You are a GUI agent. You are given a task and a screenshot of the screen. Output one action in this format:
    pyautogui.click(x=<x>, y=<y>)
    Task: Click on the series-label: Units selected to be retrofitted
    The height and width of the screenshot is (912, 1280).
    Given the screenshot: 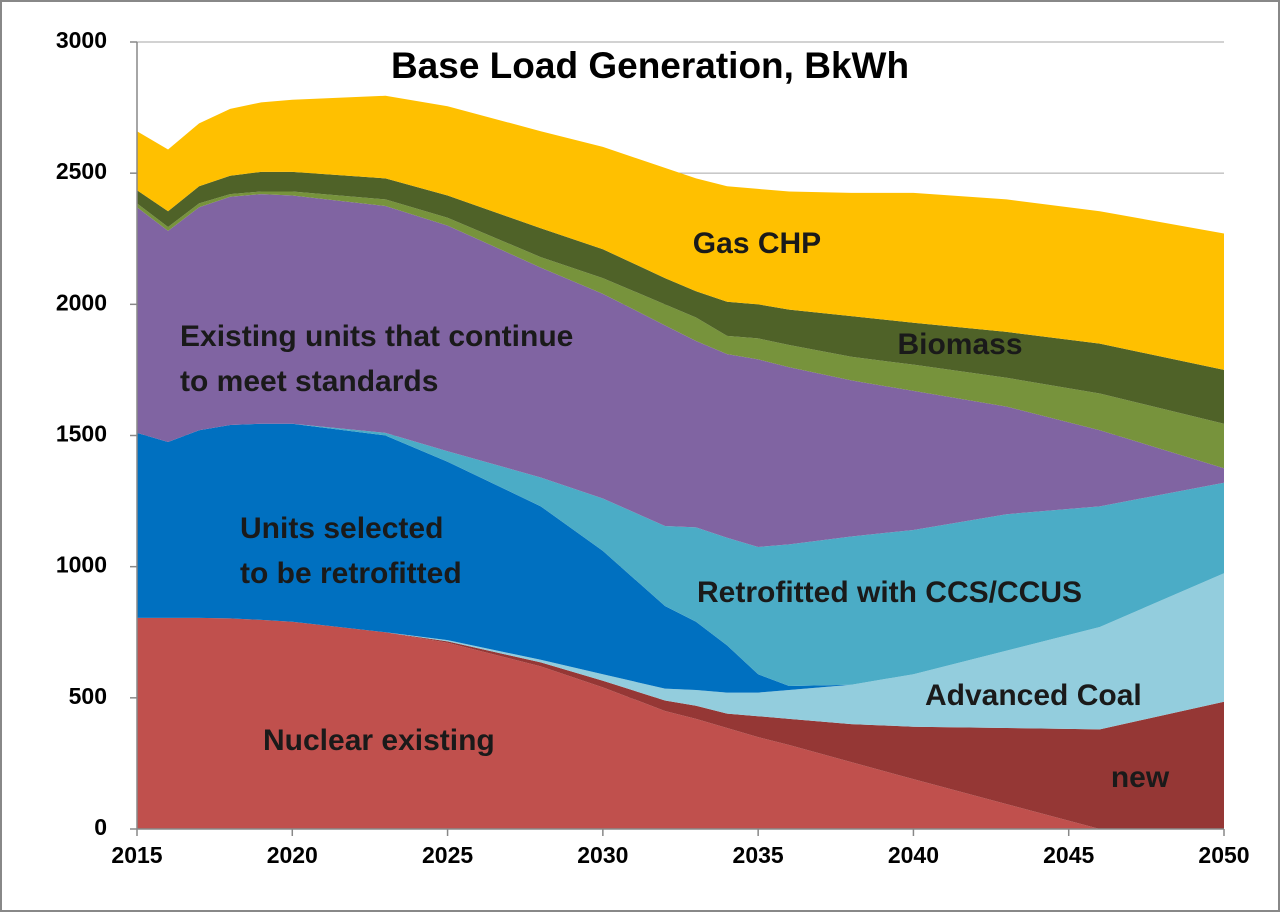 What is the action you would take?
    pyautogui.click(x=351, y=551)
    